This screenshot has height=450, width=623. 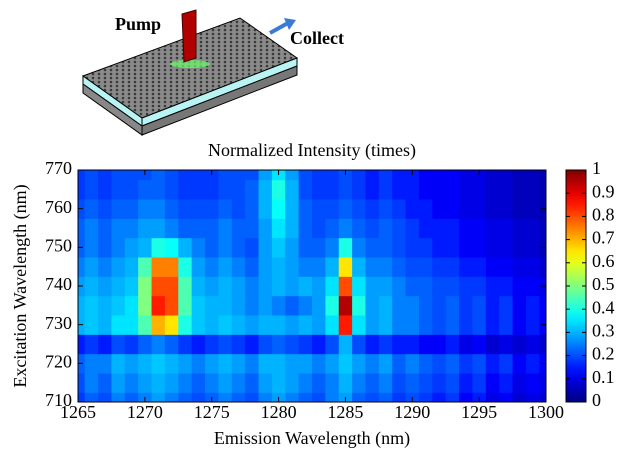 I want to click on x-tick-label: 1285, so click(x=345, y=412).